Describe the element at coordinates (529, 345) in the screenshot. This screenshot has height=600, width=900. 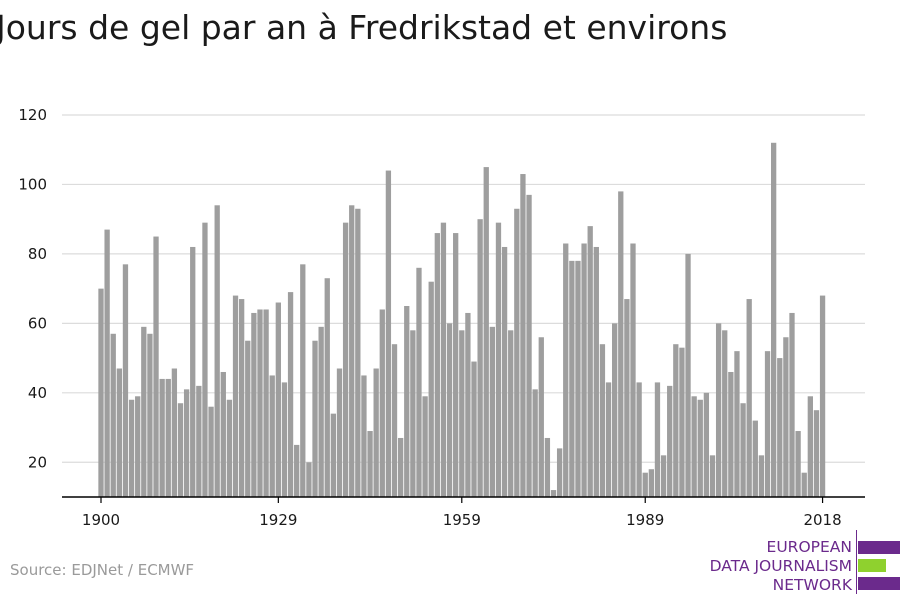
I see `bar-1970` at that location.